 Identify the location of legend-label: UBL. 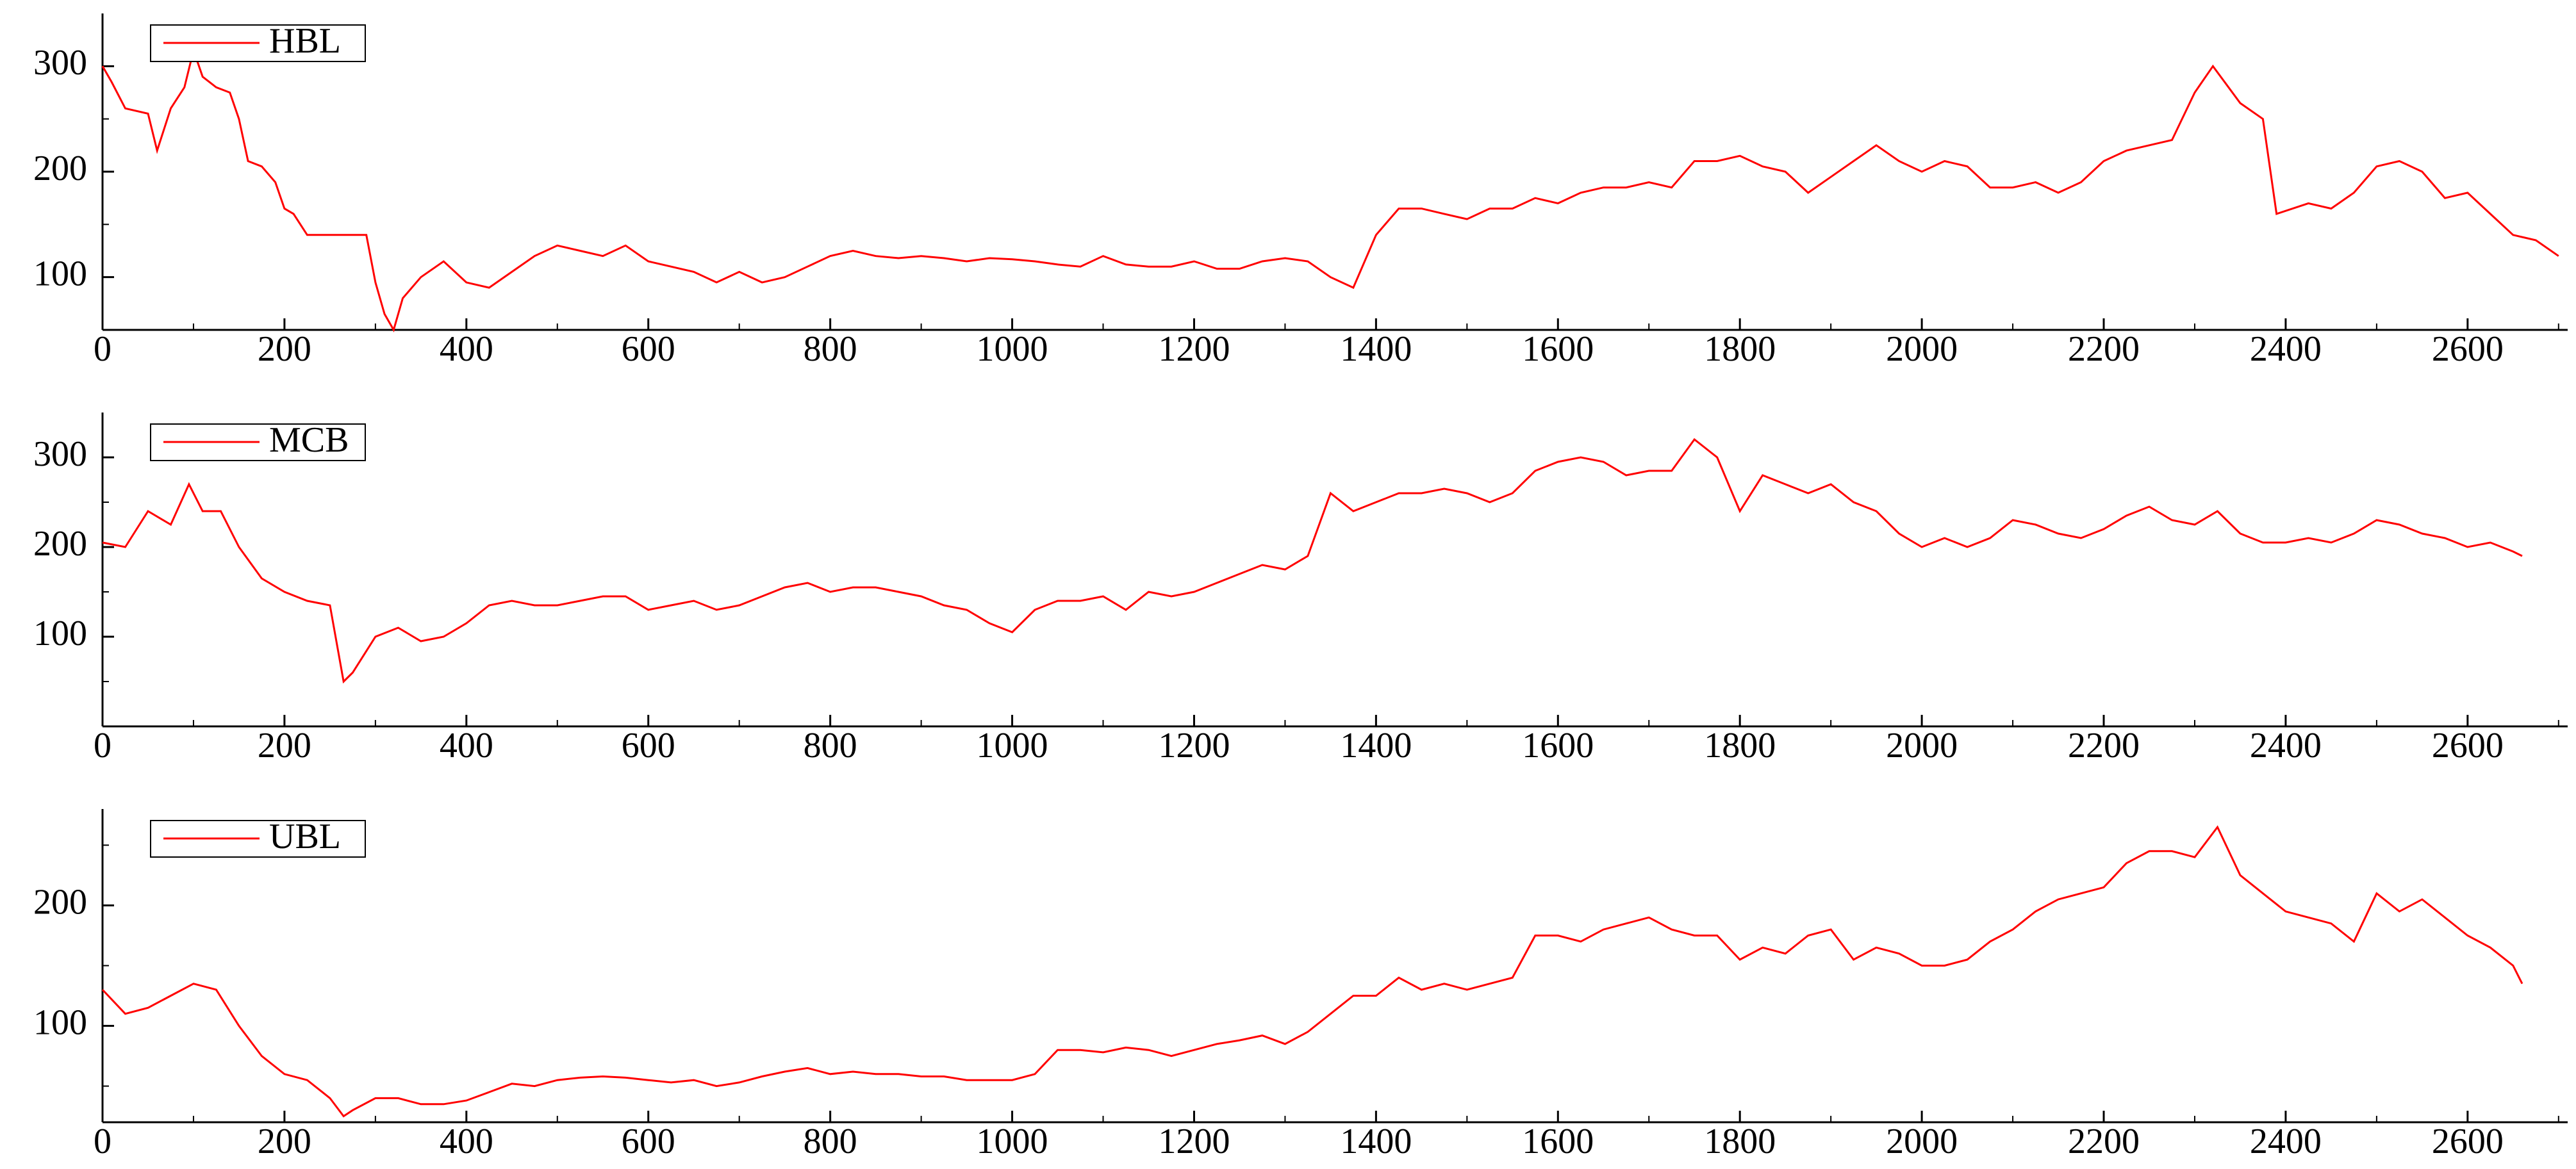
(305, 836).